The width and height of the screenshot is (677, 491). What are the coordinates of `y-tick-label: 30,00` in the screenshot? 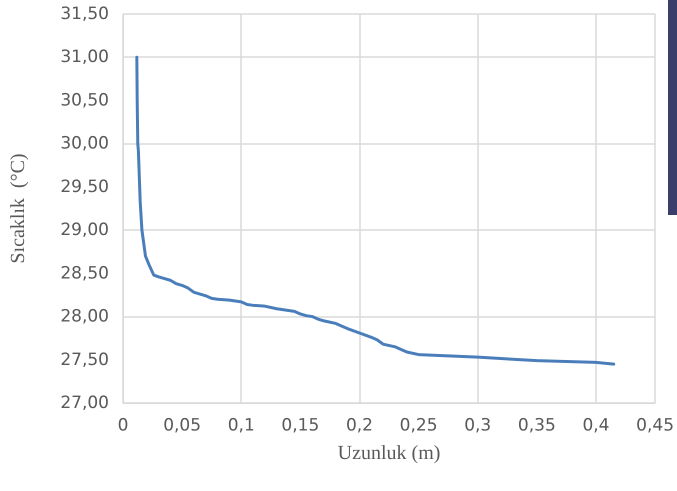 It's located at (84, 144).